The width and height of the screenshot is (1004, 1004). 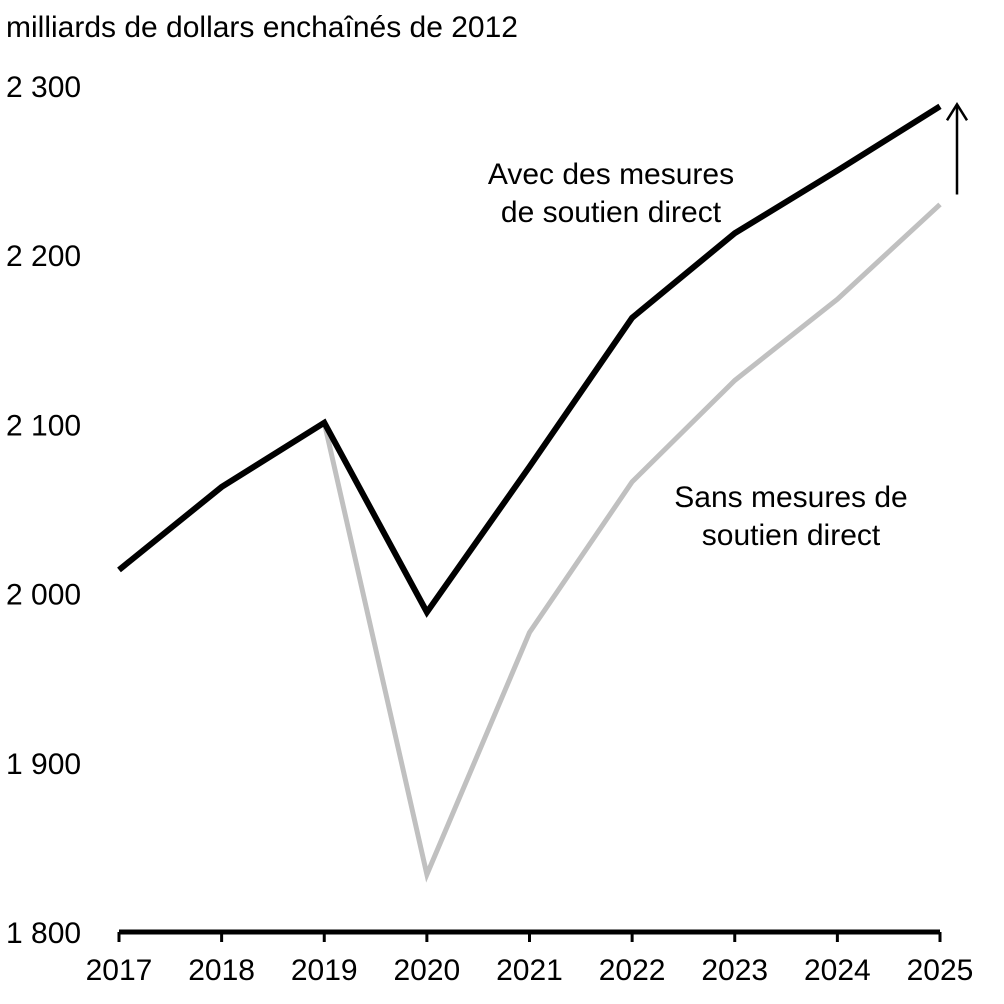 What do you see at coordinates (611, 174) in the screenshot?
I see `annotation-avec-line: Avec des mesures` at bounding box center [611, 174].